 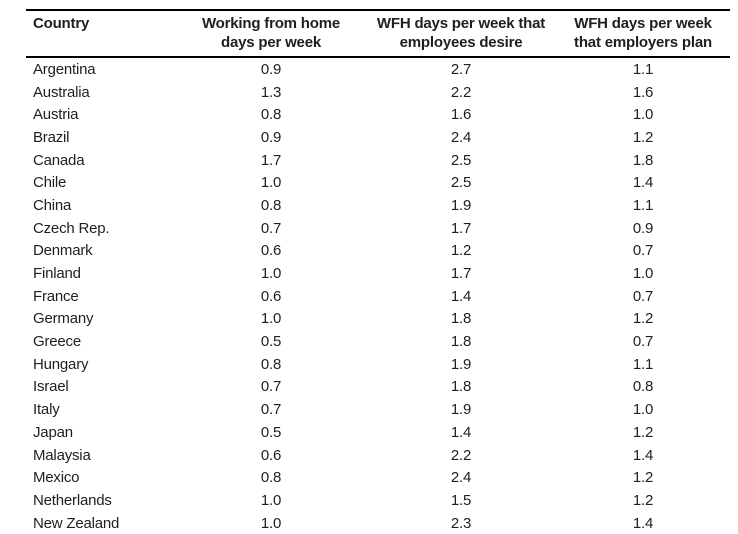 I want to click on table-row: Greece 0.5 1.8 0.7, so click(x=378, y=341).